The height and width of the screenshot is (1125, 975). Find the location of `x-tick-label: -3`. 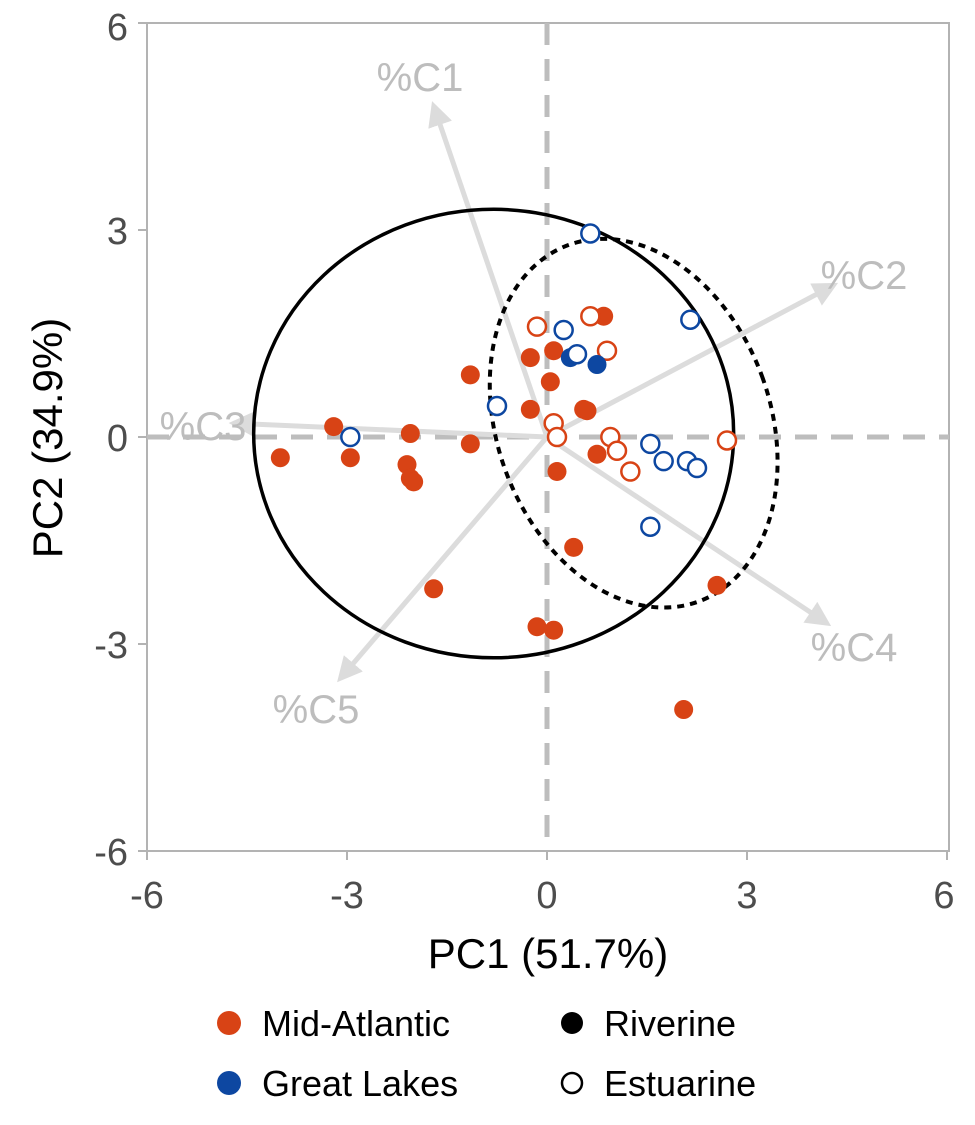

x-tick-label: -3 is located at coordinates (347, 896).